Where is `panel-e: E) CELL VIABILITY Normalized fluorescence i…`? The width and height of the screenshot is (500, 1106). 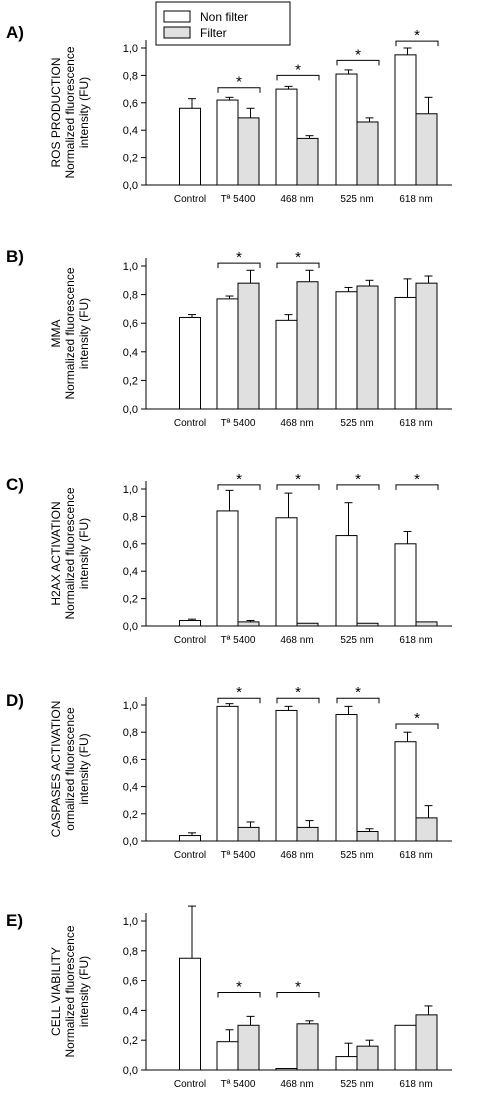
panel-e: E) CELL VIABILITY Normalized fluorescence i… is located at coordinates (229, 997).